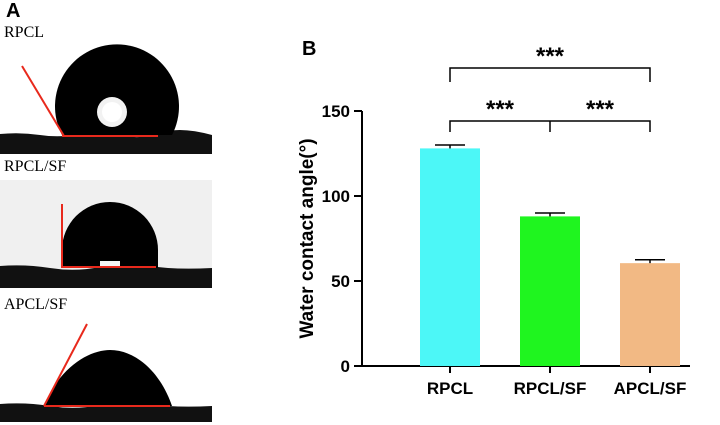  Describe the element at coordinates (13, 11) in the screenshot. I see `panel-a-letter: A` at that location.